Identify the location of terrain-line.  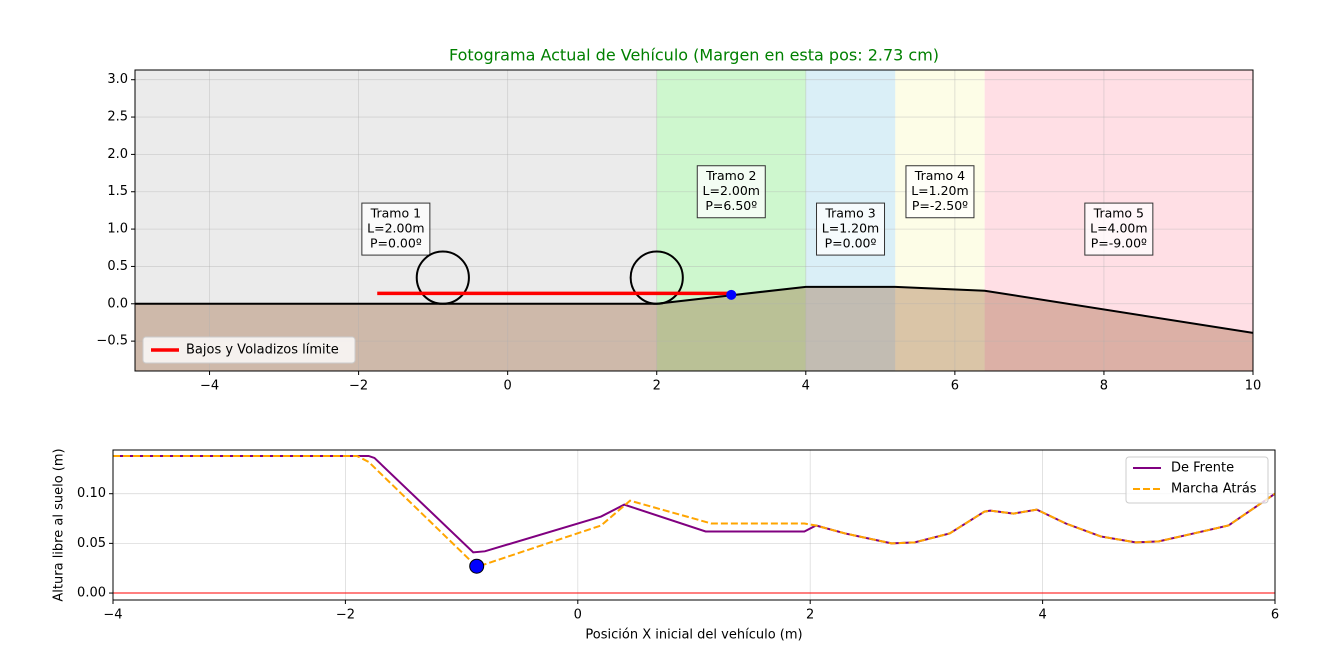
(694, 309).